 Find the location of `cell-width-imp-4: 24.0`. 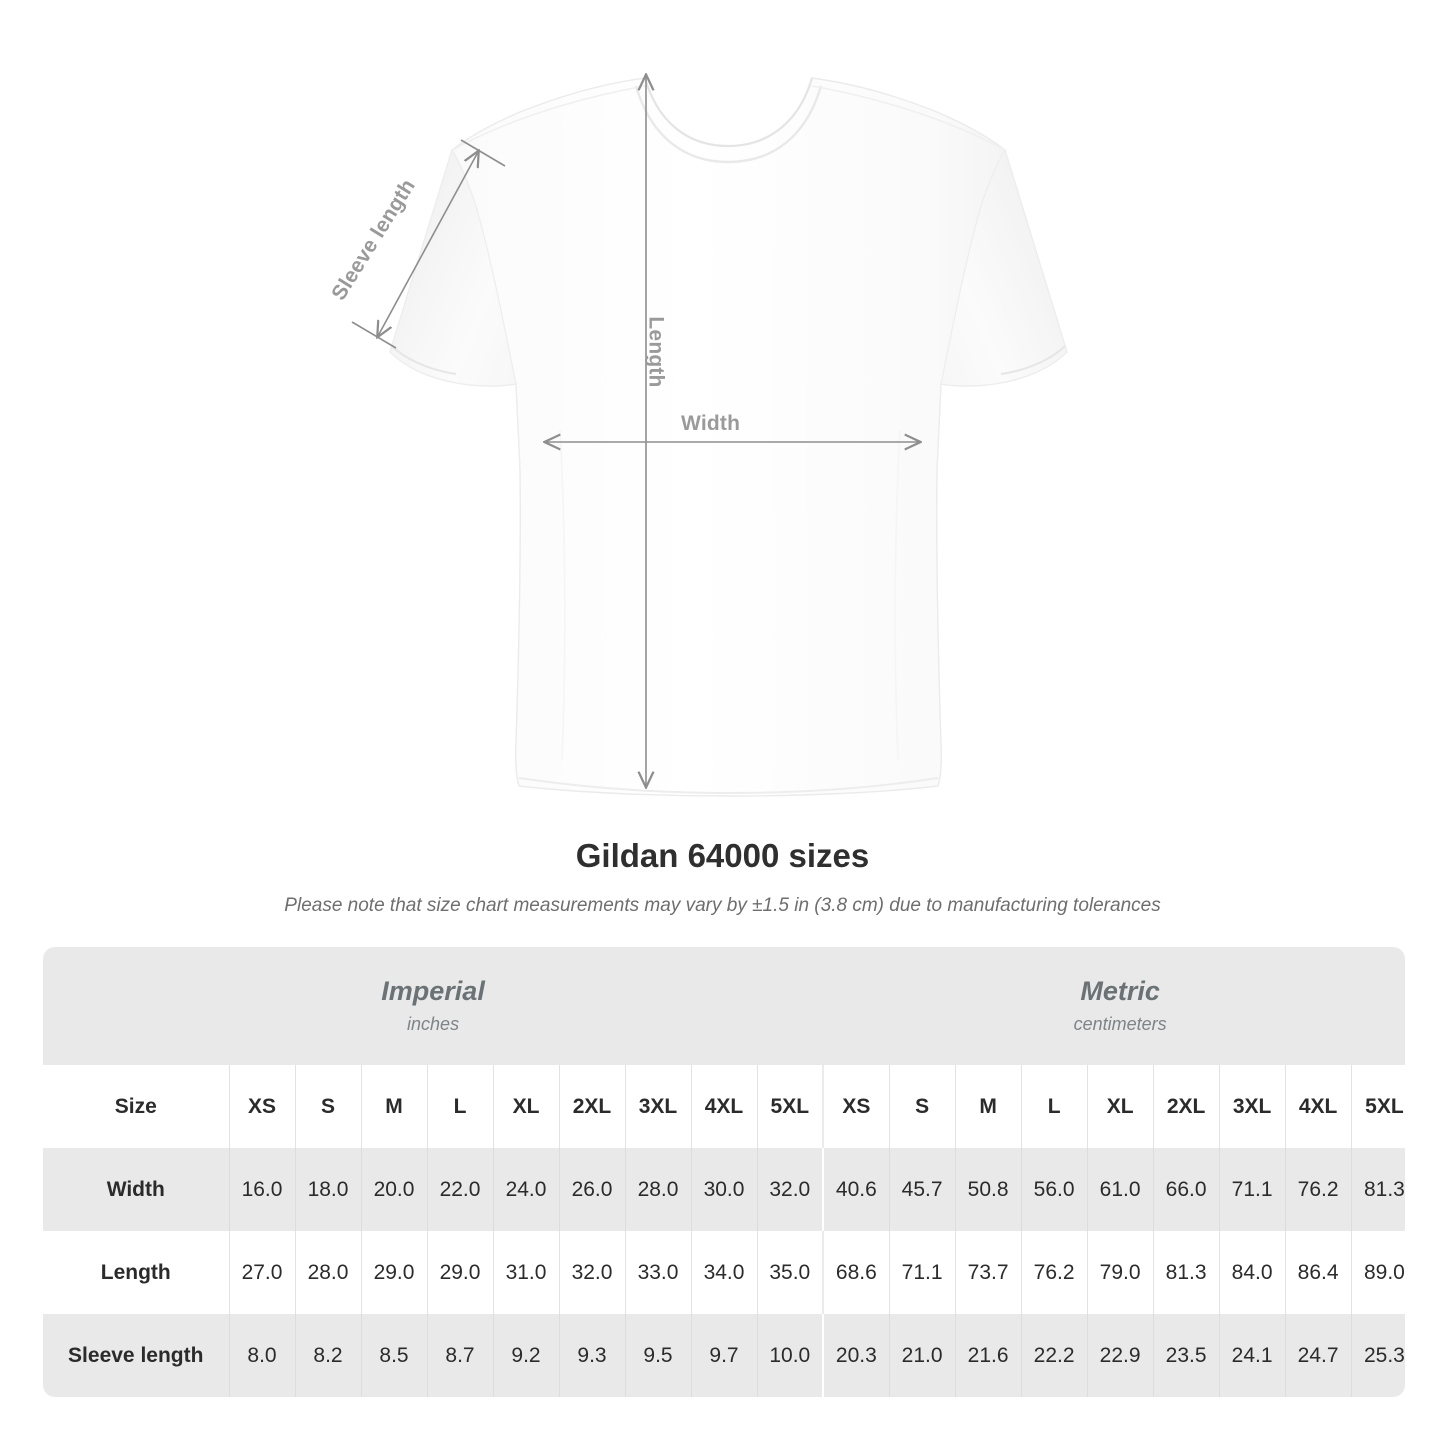

cell-width-imp-4: 24.0 is located at coordinates (525, 1189).